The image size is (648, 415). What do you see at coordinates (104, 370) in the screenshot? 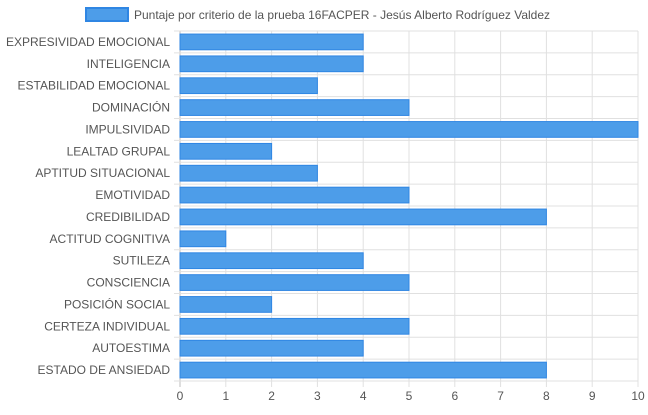
I see `category-label: ESTADO DE ANSIEDAD` at bounding box center [104, 370].